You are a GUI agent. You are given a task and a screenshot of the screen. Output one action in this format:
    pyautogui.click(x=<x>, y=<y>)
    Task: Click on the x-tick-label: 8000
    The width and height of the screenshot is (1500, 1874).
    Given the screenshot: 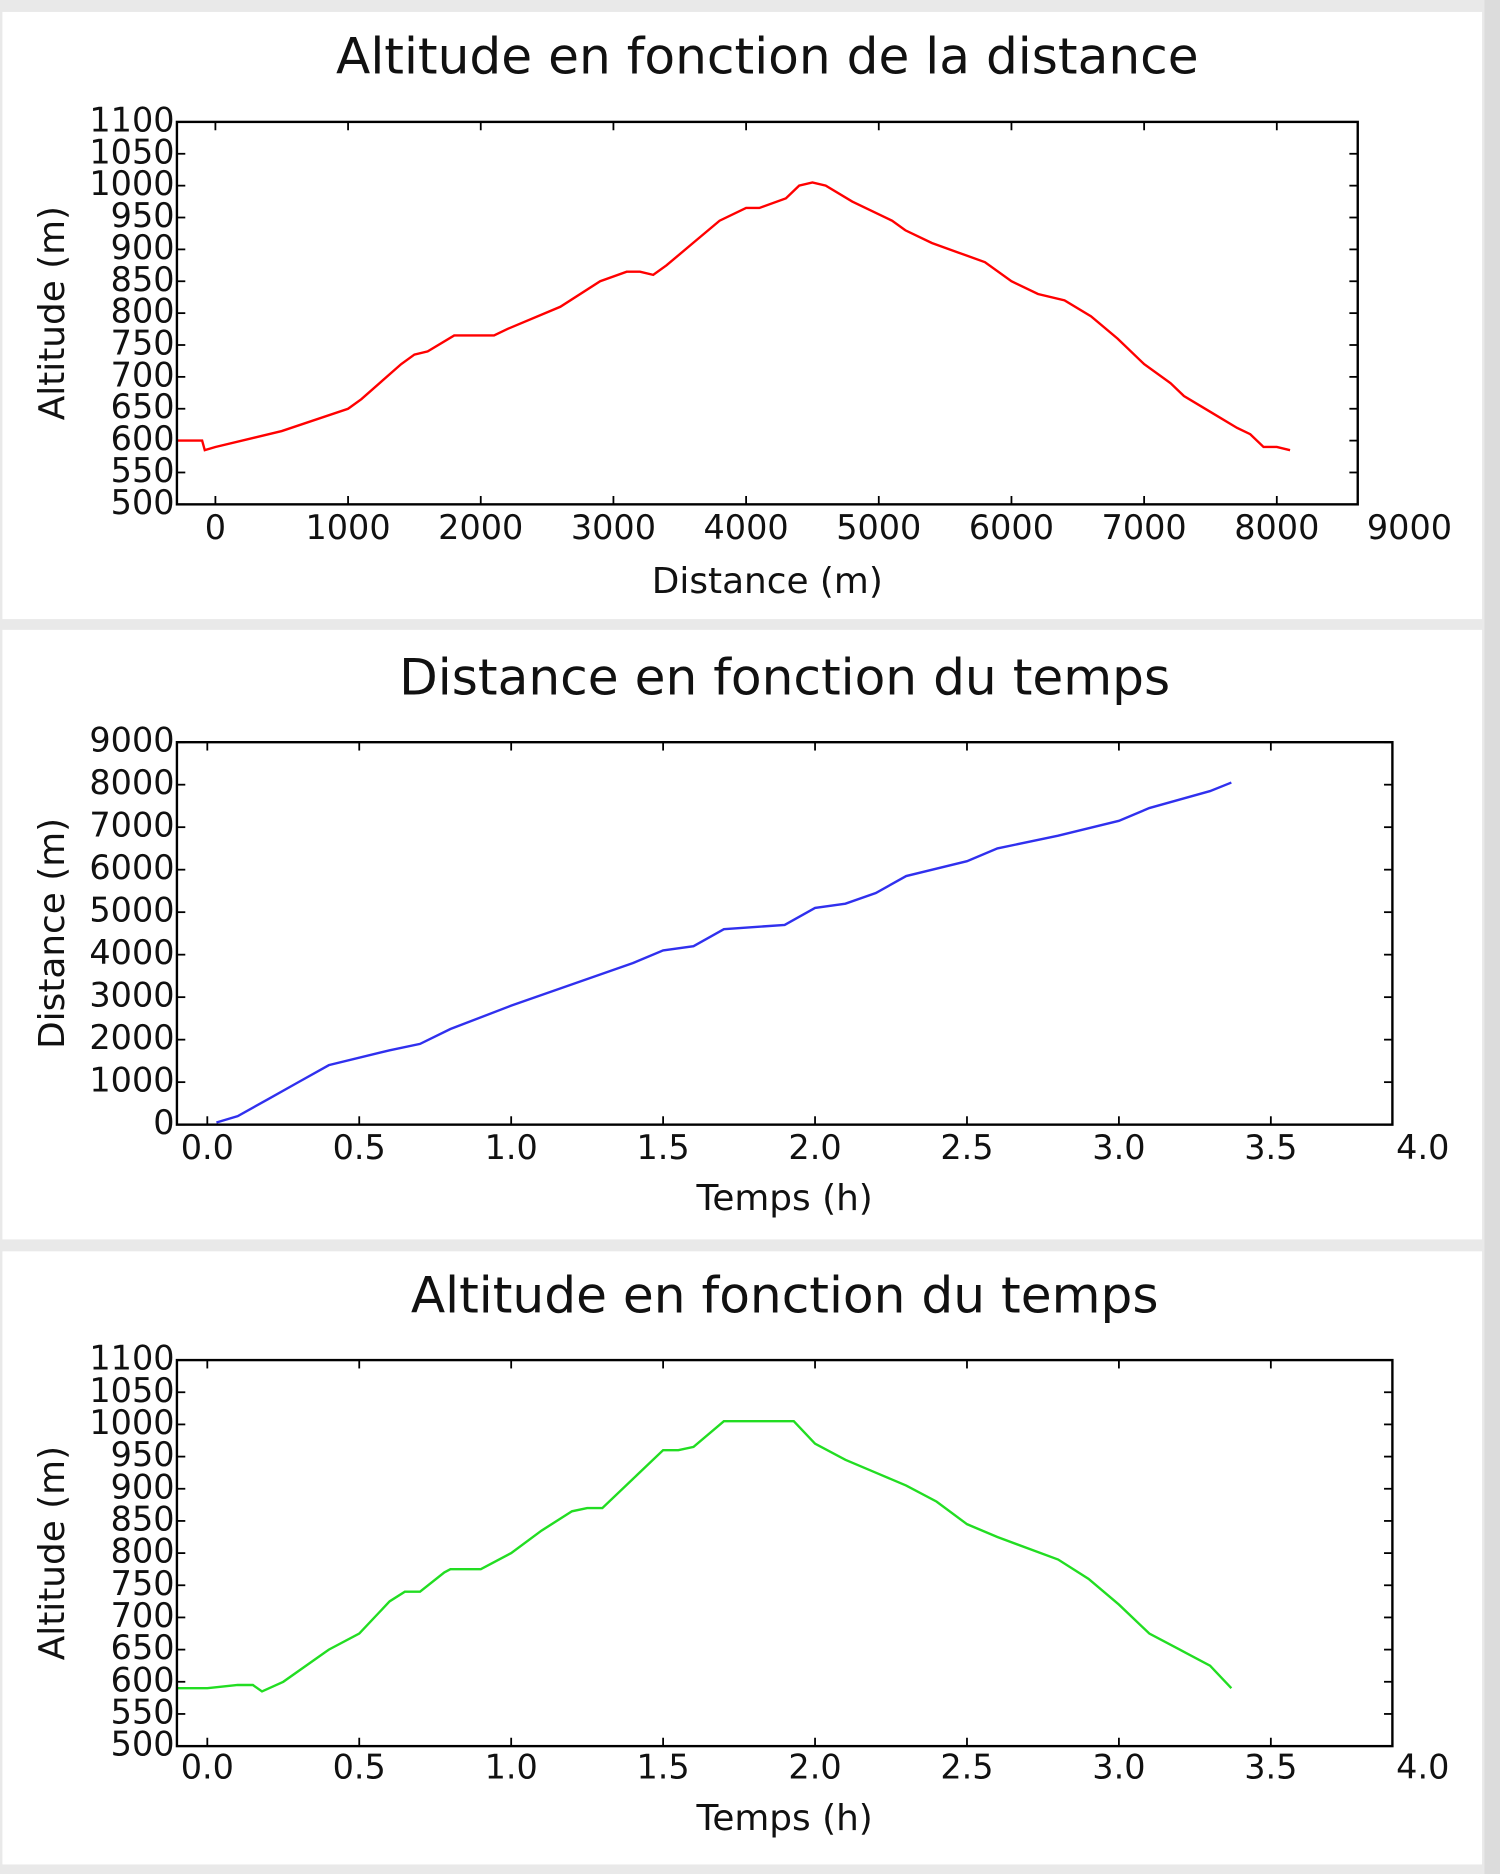 What is the action you would take?
    pyautogui.click(x=1276, y=527)
    